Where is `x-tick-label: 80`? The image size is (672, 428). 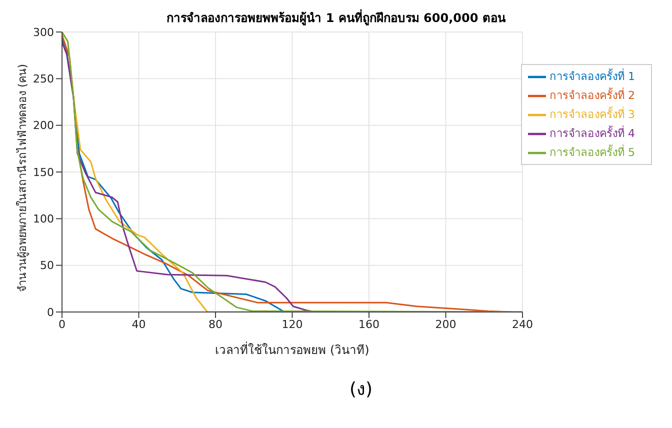 x-tick-label: 80 is located at coordinates (215, 324).